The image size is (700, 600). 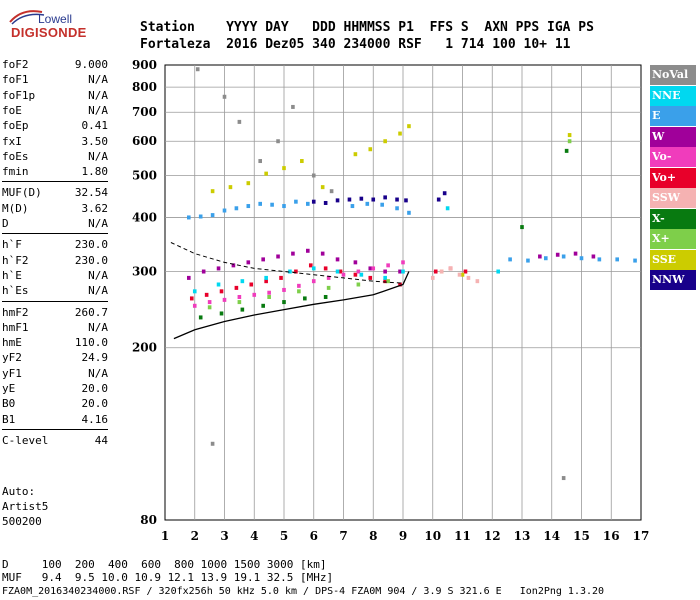 What do you see at coordinates (95, 141) in the screenshot?
I see `param-value: 3.50` at bounding box center [95, 141].